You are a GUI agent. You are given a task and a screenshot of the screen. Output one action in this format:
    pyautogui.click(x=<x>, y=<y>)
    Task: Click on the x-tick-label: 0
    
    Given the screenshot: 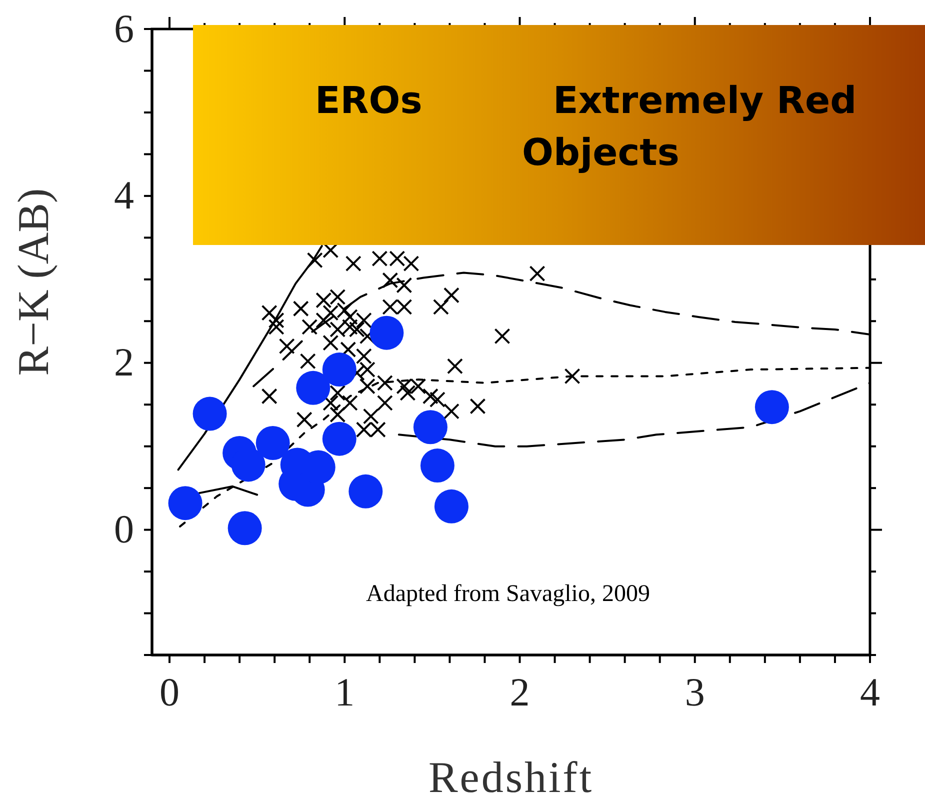 What is the action you would take?
    pyautogui.click(x=170, y=691)
    